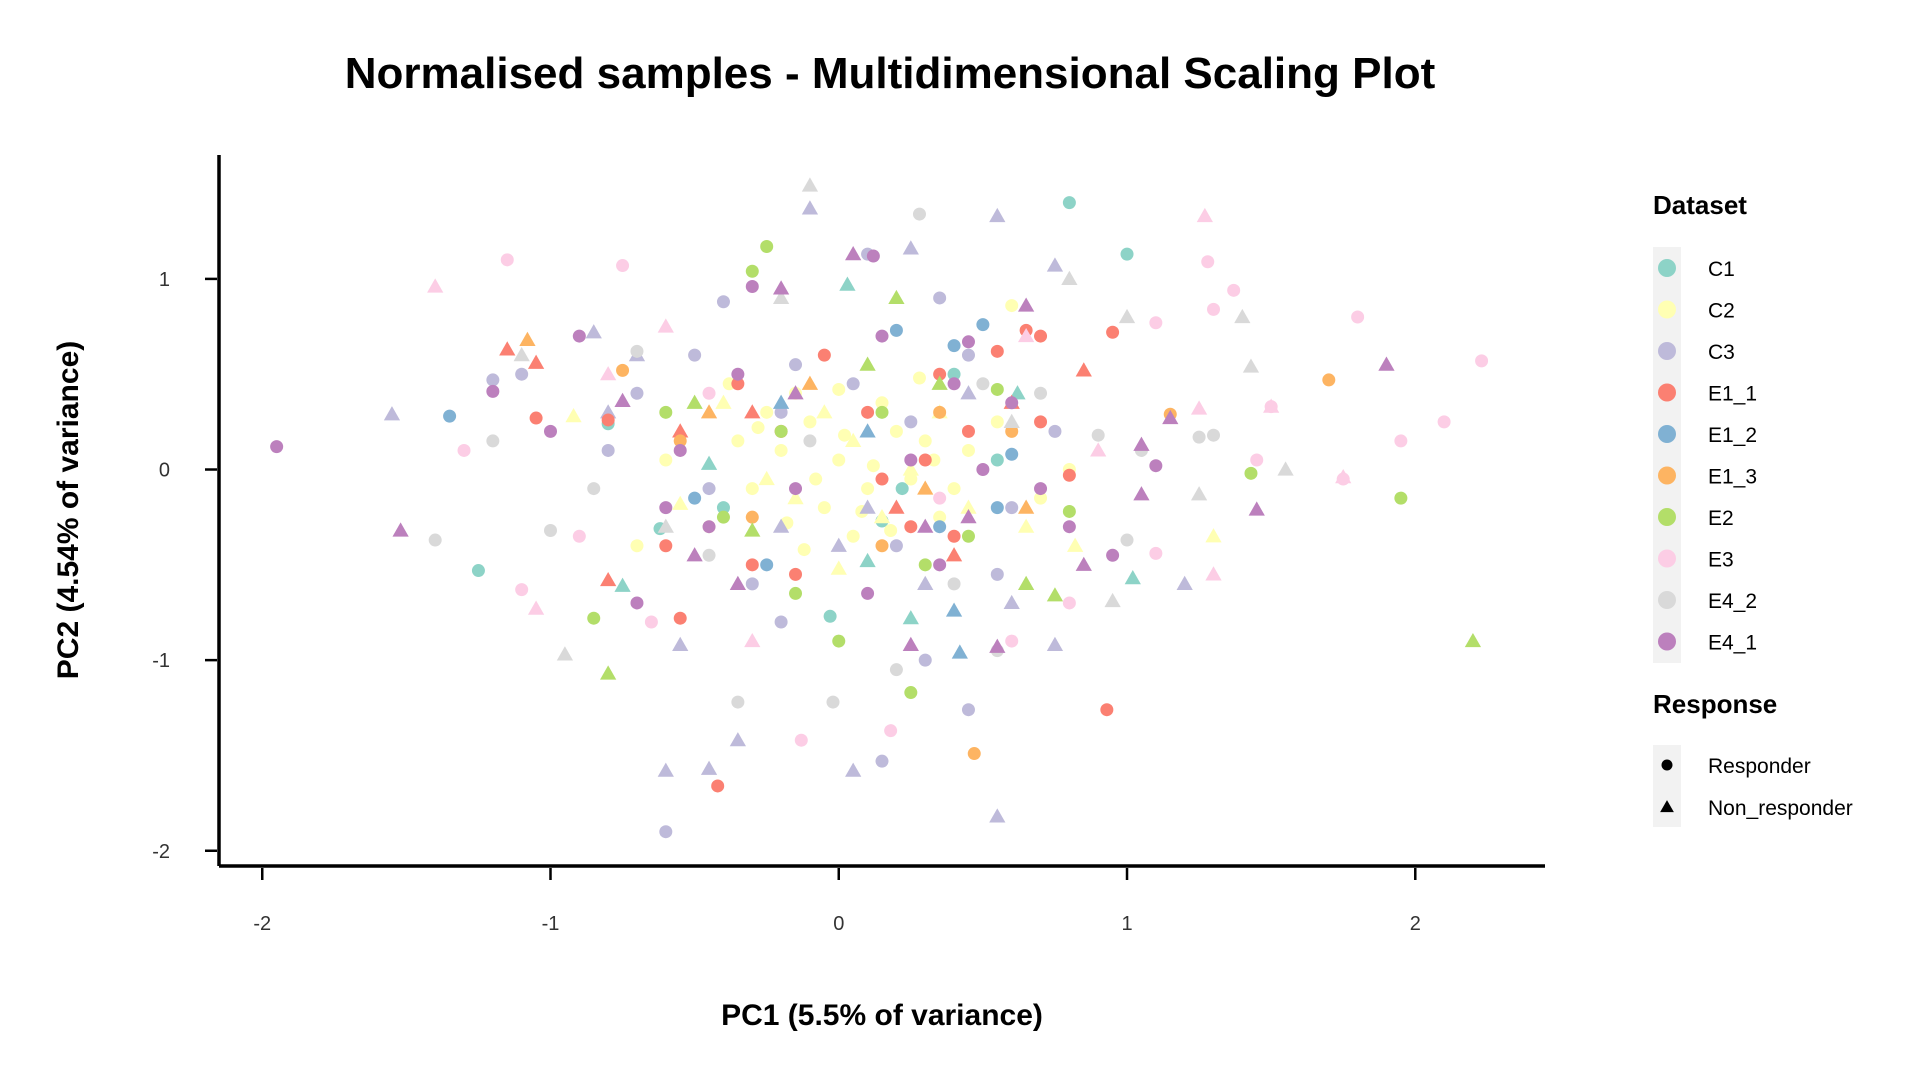  I want to click on y-tick-label: 1, so click(164, 280).